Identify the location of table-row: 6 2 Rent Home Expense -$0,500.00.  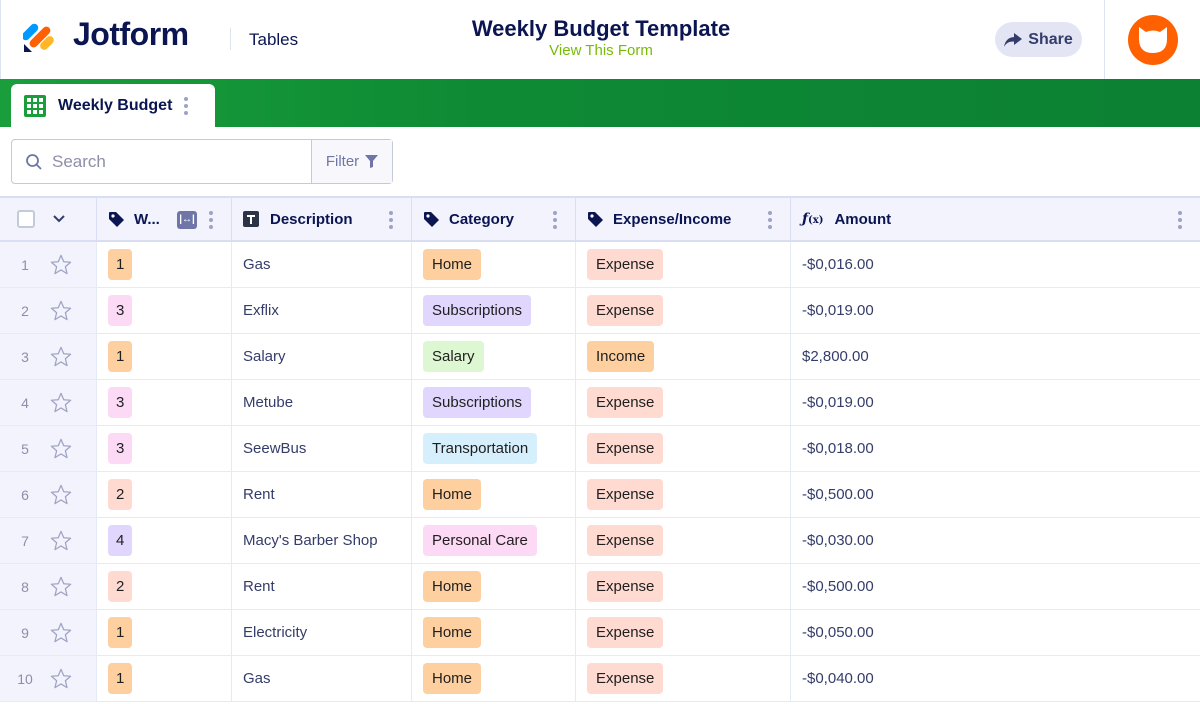
(600, 495).